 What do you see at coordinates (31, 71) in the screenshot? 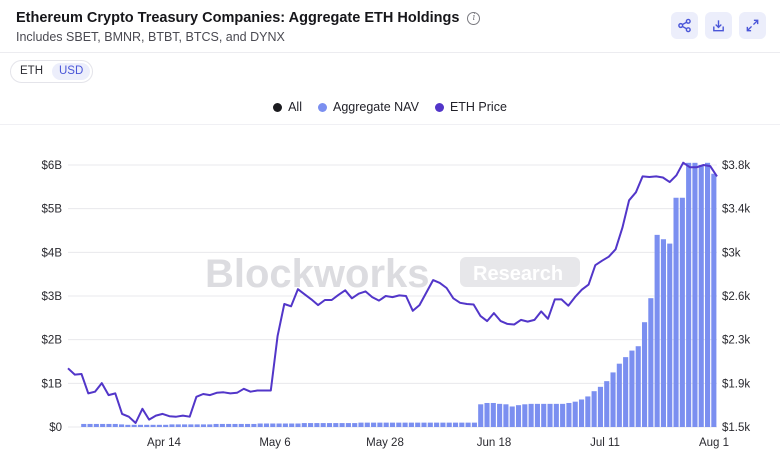
I see `toggle-eth: ETH` at bounding box center [31, 71].